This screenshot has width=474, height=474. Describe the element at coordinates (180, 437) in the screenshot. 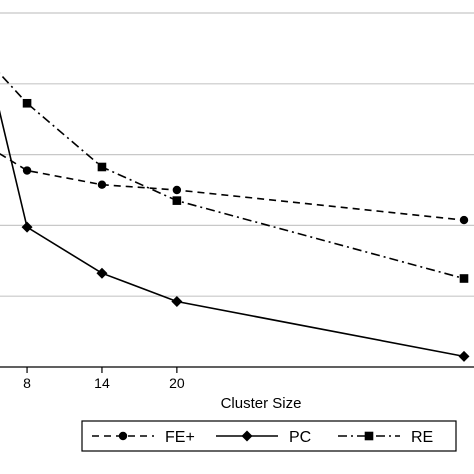

I see `legend-label-fe: FE+` at that location.